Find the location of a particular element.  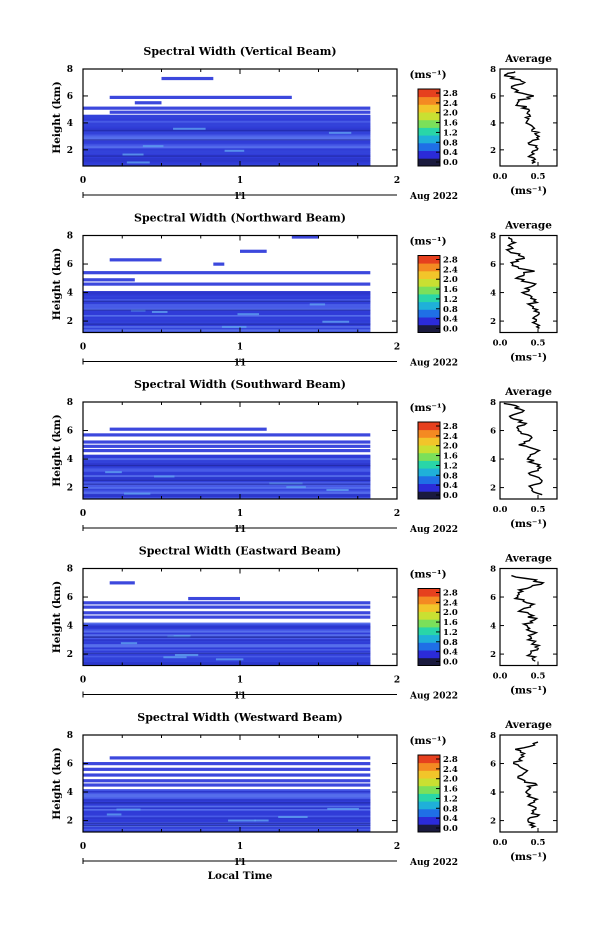

colorbar-tick-label: 0.0 is located at coordinates (450, 829).